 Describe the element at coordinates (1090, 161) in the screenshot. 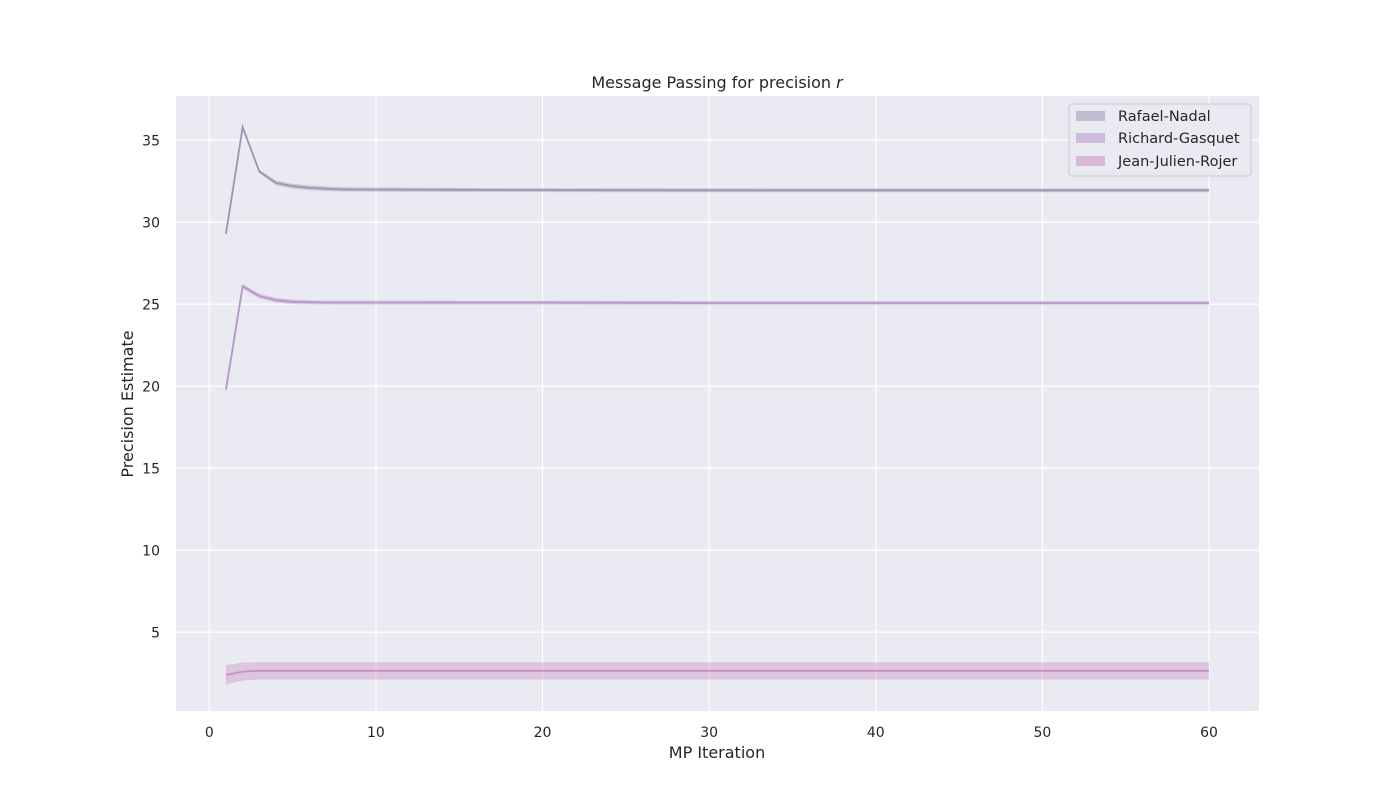

I see `legend-swatch-jean-julien-rojer` at that location.